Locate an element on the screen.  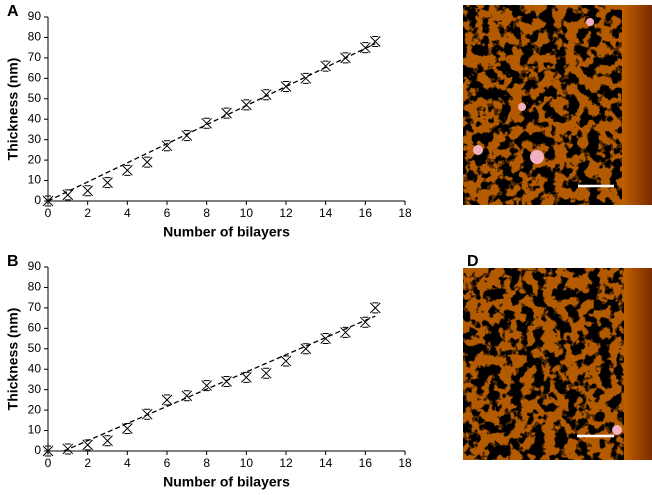
afm-image-d is located at coordinates (557, 364).